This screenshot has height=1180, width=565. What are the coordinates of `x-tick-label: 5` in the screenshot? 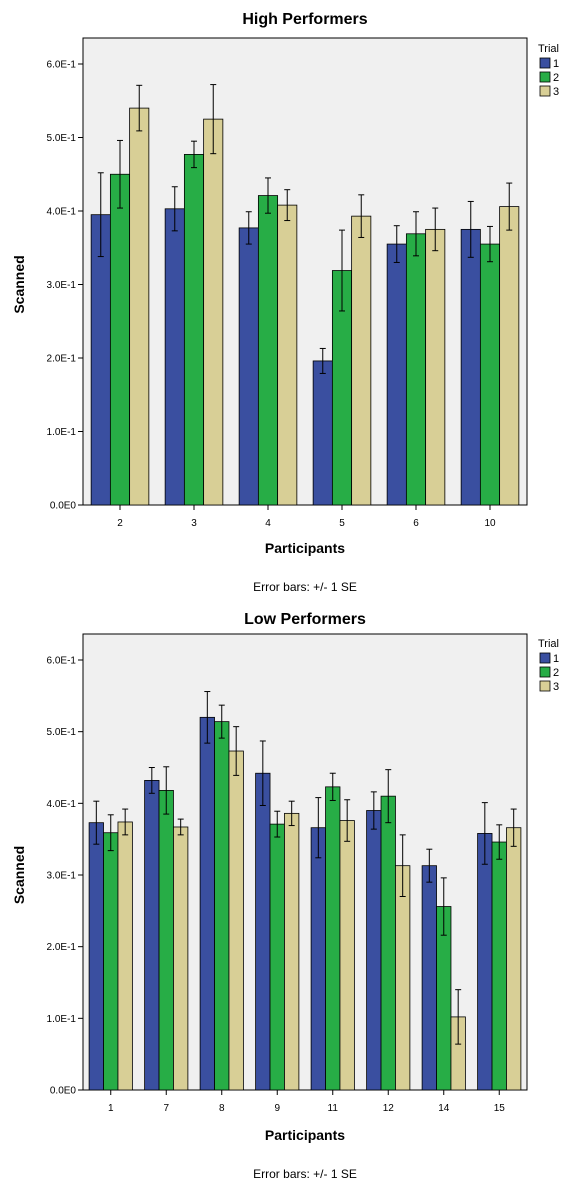 It's located at (342, 523).